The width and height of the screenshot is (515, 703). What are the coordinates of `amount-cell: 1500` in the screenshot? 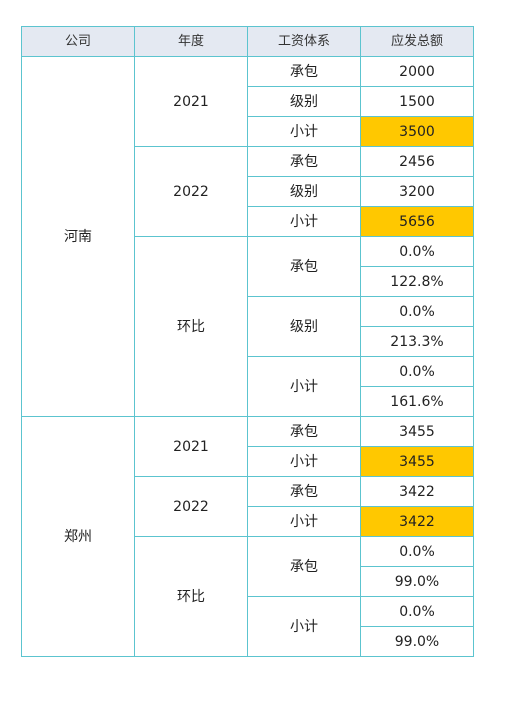 It's located at (417, 101).